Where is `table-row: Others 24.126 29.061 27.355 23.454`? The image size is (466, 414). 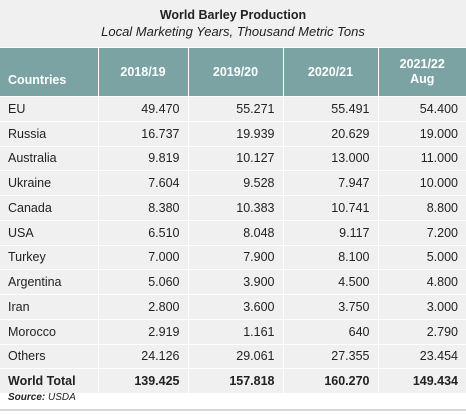
table-row: Others 24.126 29.061 27.355 23.454 is located at coordinates (233, 356).